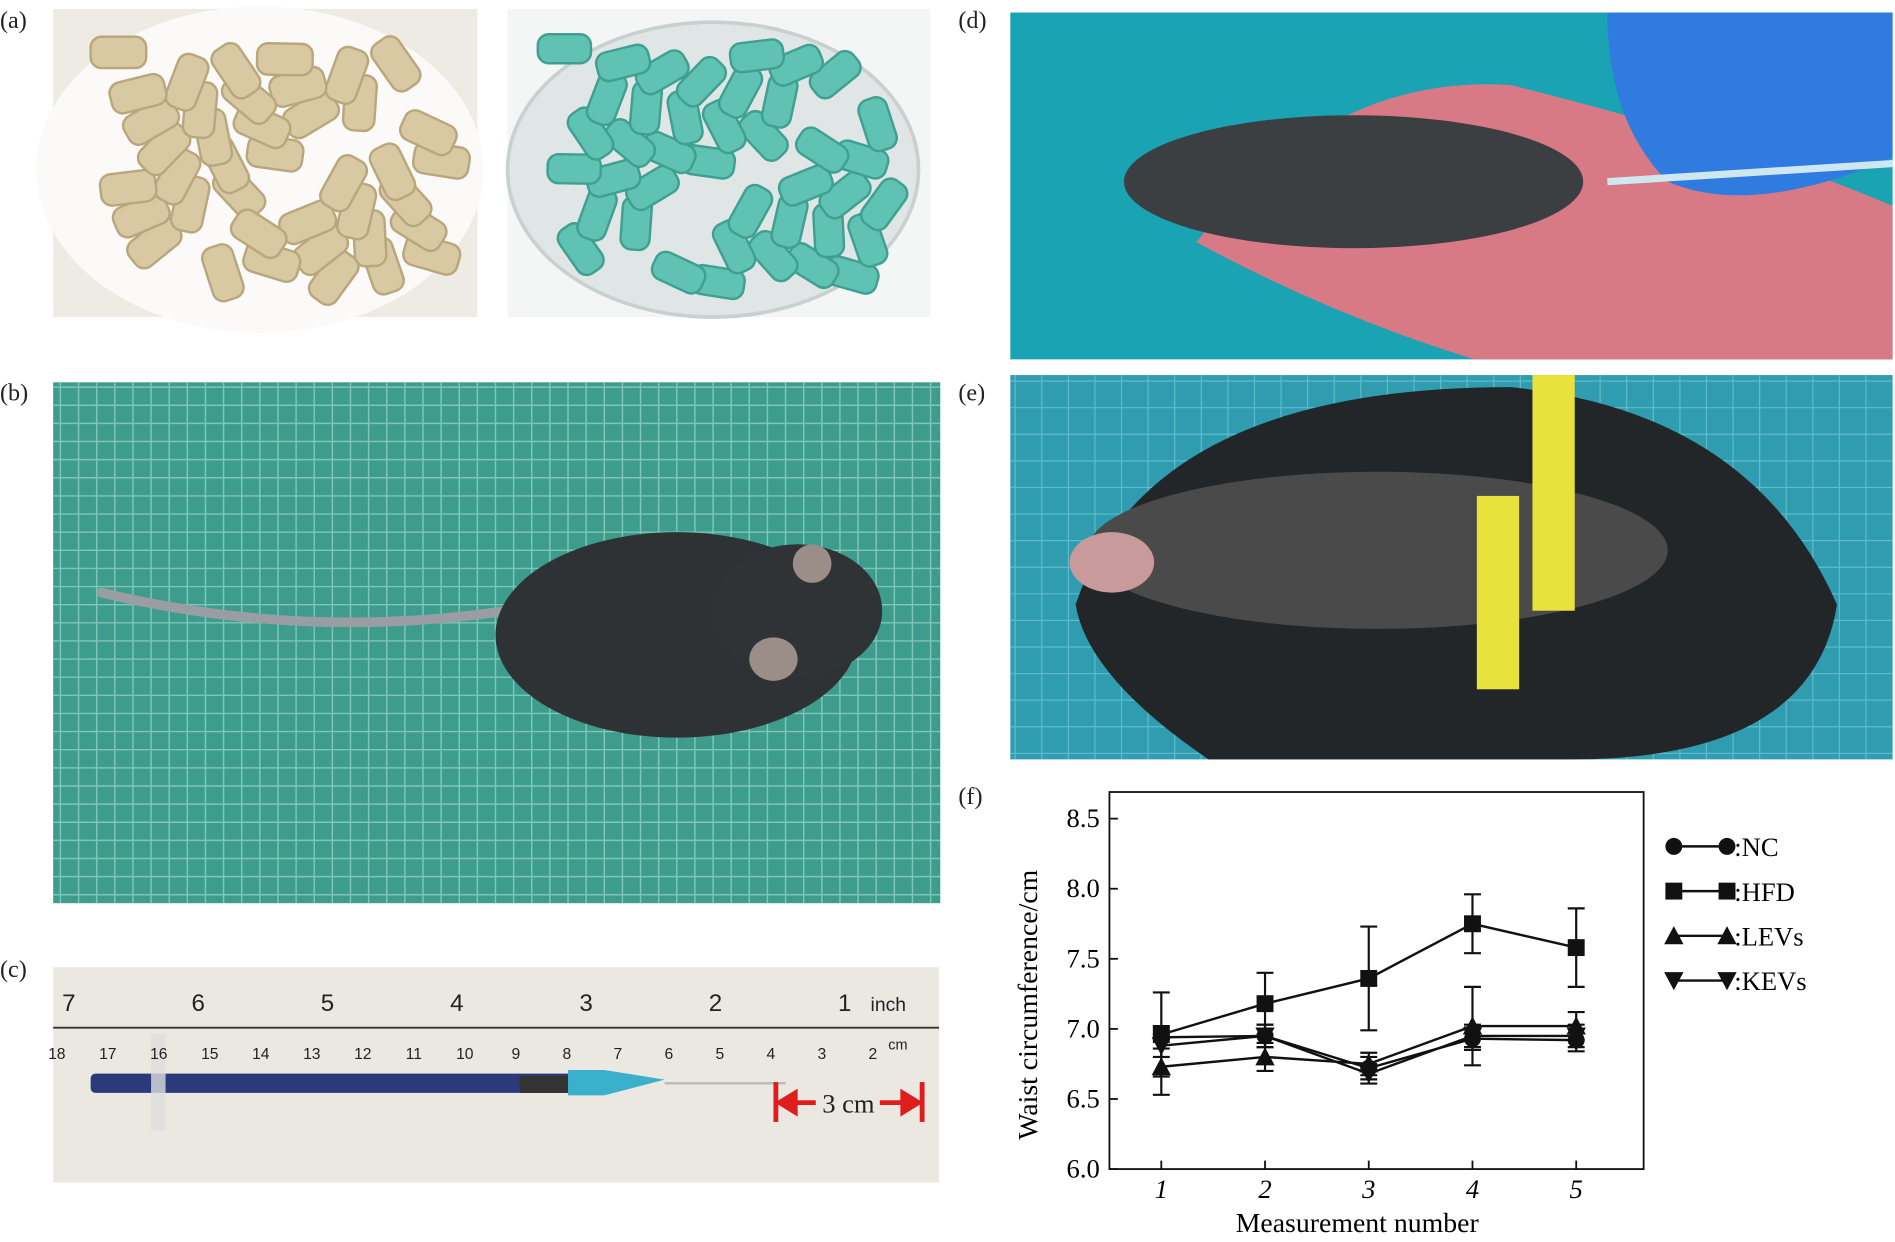  Describe the element at coordinates (1770, 981) in the screenshot. I see `legend-label: :KEVs` at that location.